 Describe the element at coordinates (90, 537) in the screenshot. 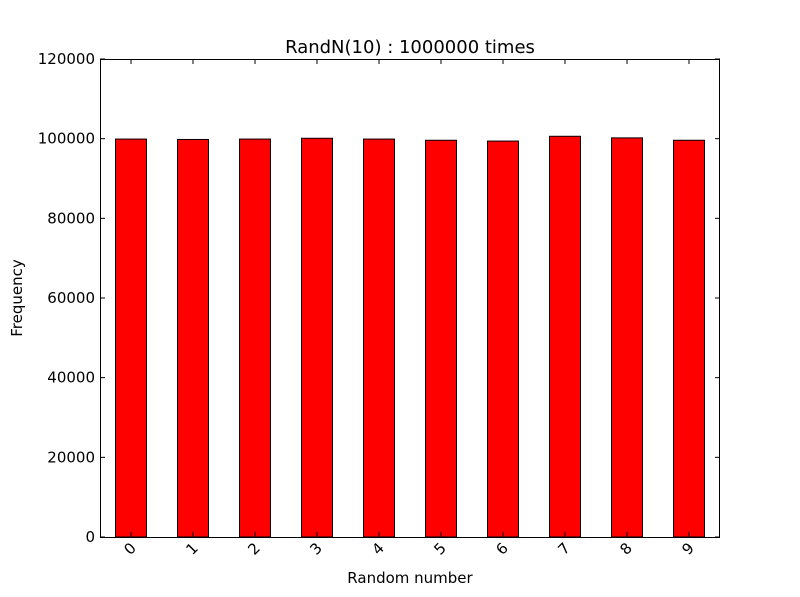

I see `y-tick-label: 0` at that location.